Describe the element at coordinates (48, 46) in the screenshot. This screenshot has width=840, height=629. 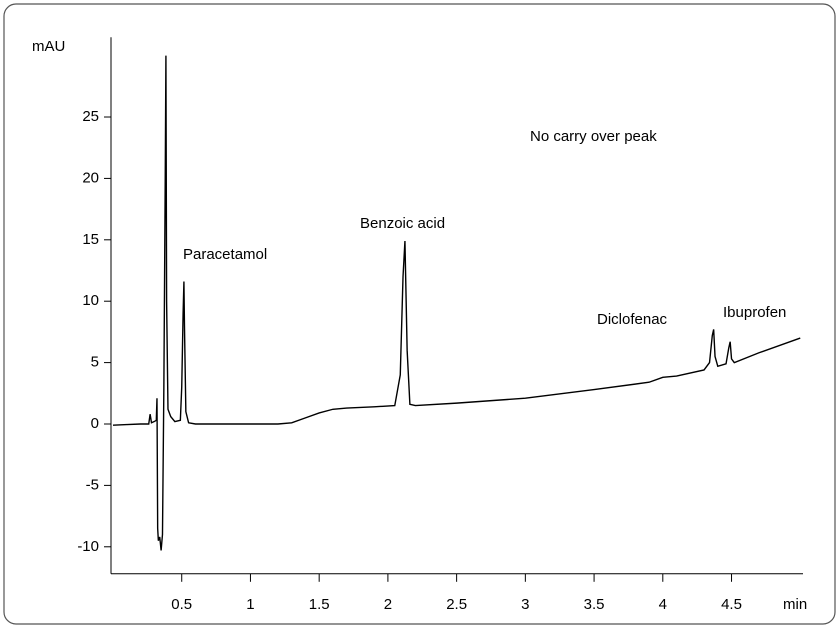
I see `y-axis-label: mAU` at that location.